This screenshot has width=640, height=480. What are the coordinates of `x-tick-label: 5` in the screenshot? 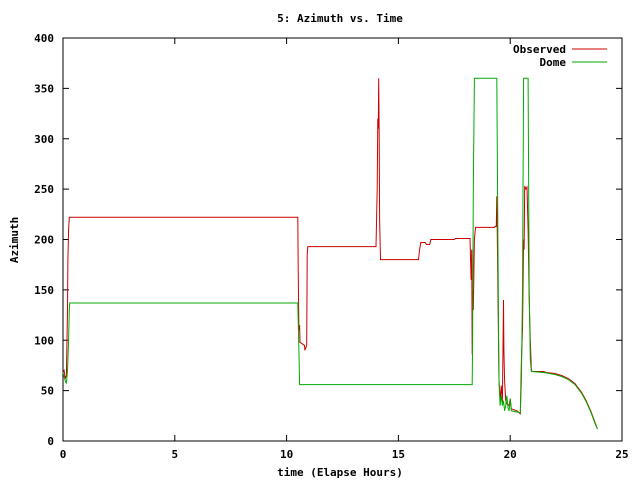 It's located at (174, 454).